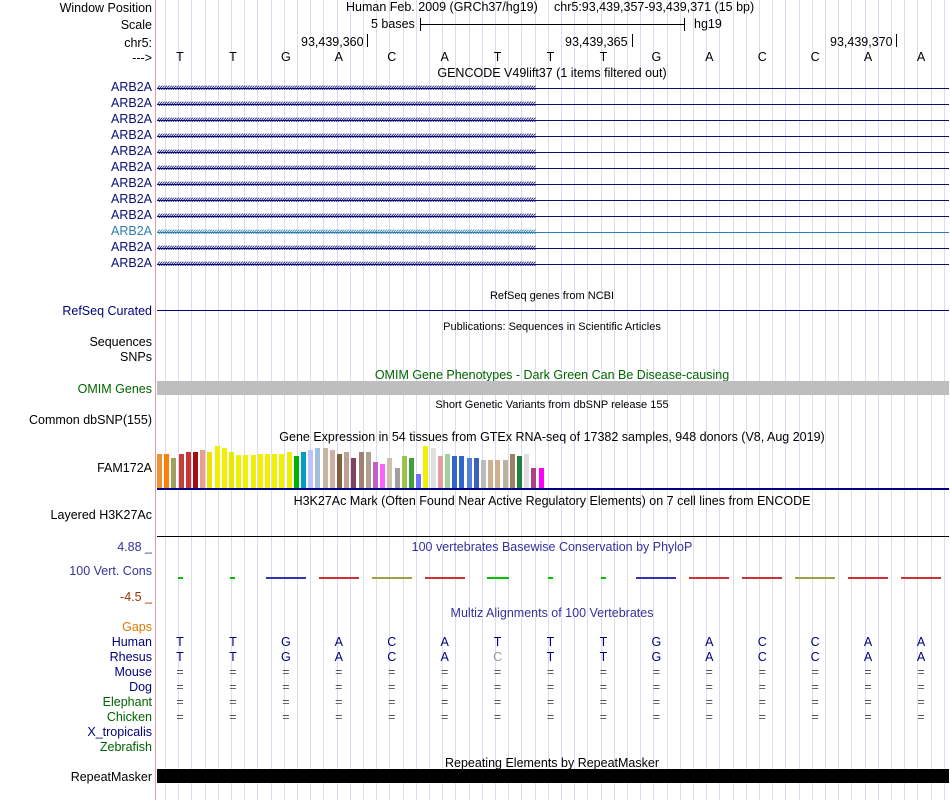 This screenshot has height=800, width=950. Describe the element at coordinates (131, 642) in the screenshot. I see `multiz-species-label: Human` at that location.